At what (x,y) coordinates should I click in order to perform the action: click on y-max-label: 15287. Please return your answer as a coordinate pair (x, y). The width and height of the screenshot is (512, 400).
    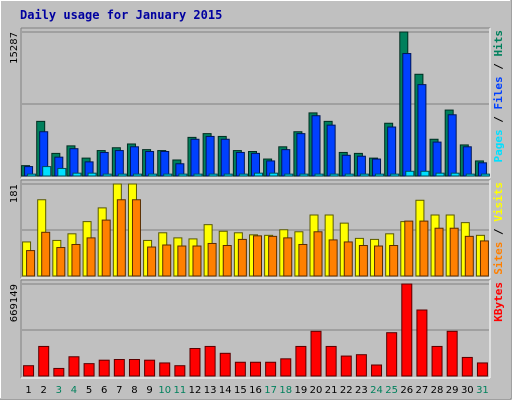
    Looking at the image, I should click on (14, 48).